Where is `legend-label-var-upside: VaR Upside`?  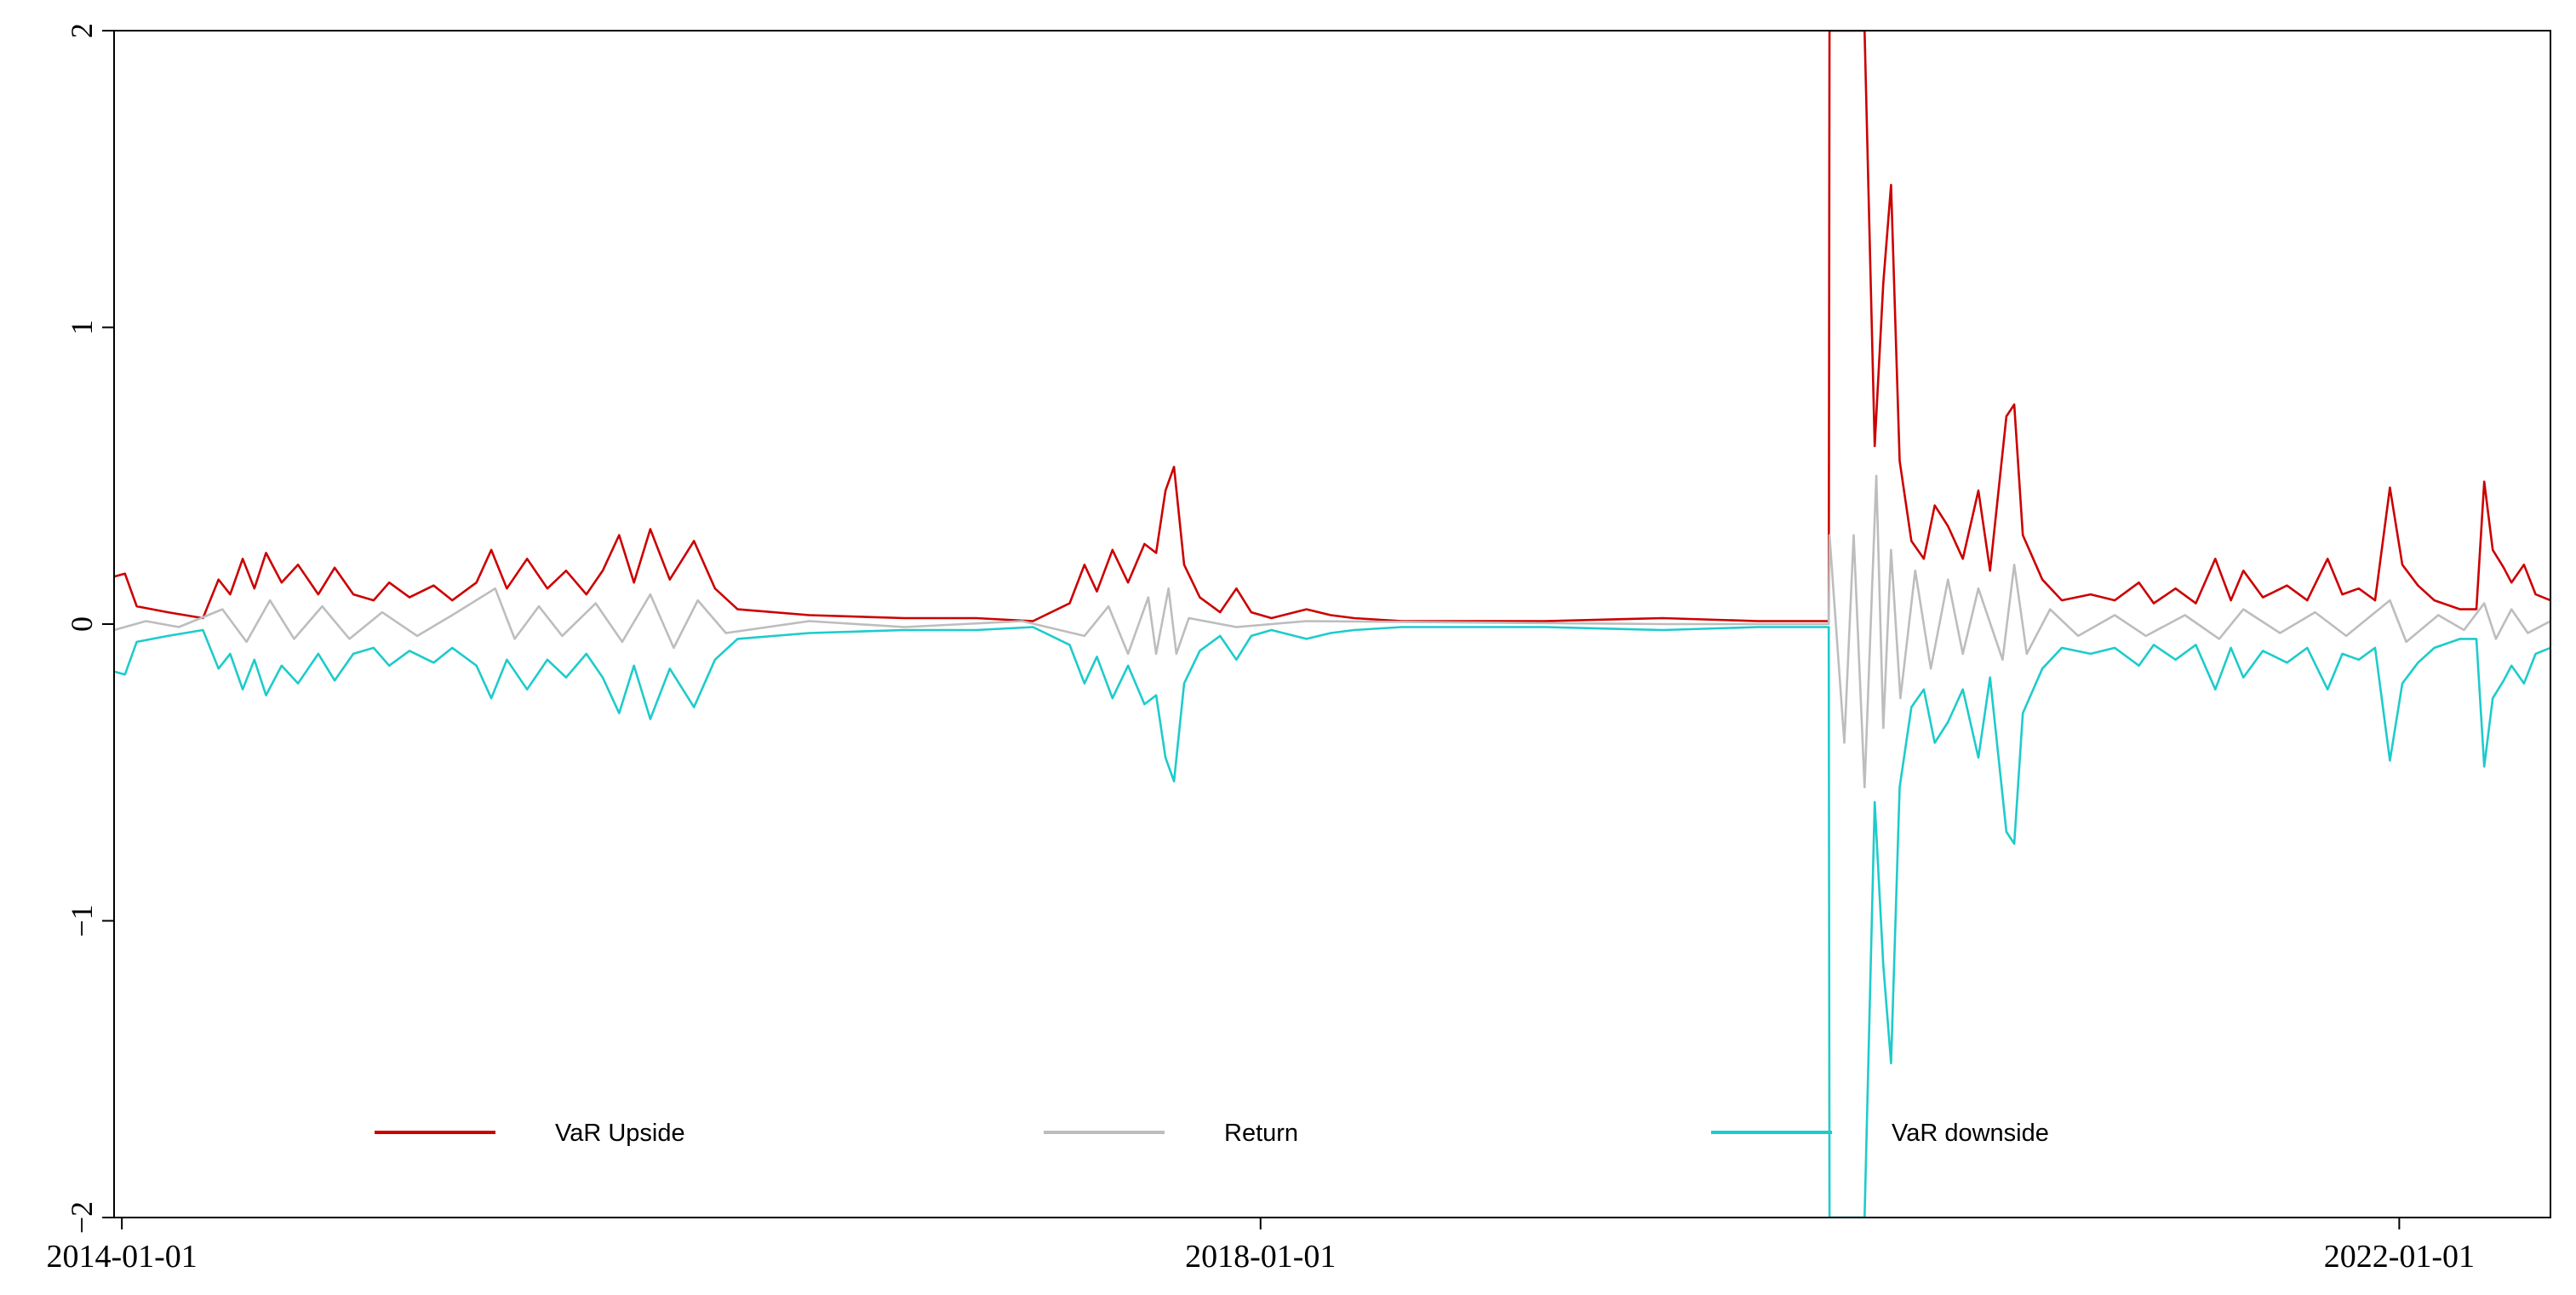
legend-label-var-upside: VaR Upside is located at coordinates (620, 1133).